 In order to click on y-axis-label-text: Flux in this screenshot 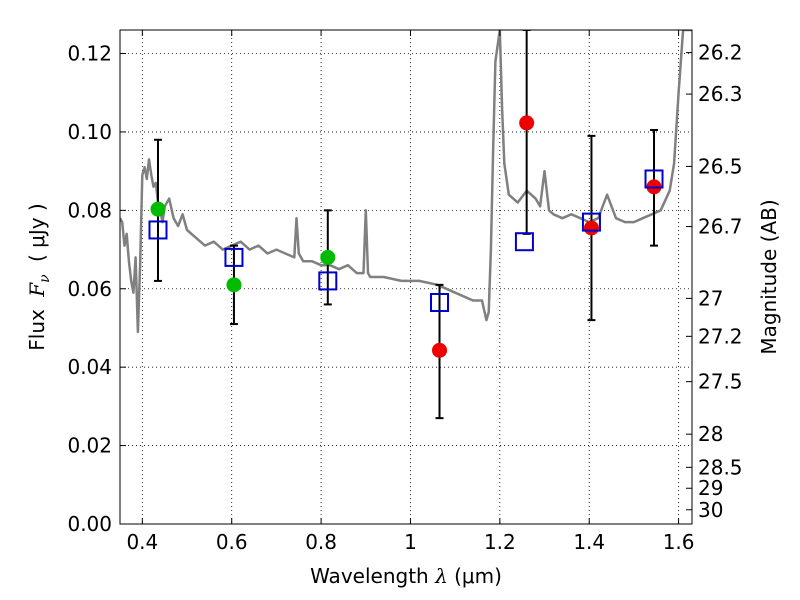, I will do `click(37, 330)`.